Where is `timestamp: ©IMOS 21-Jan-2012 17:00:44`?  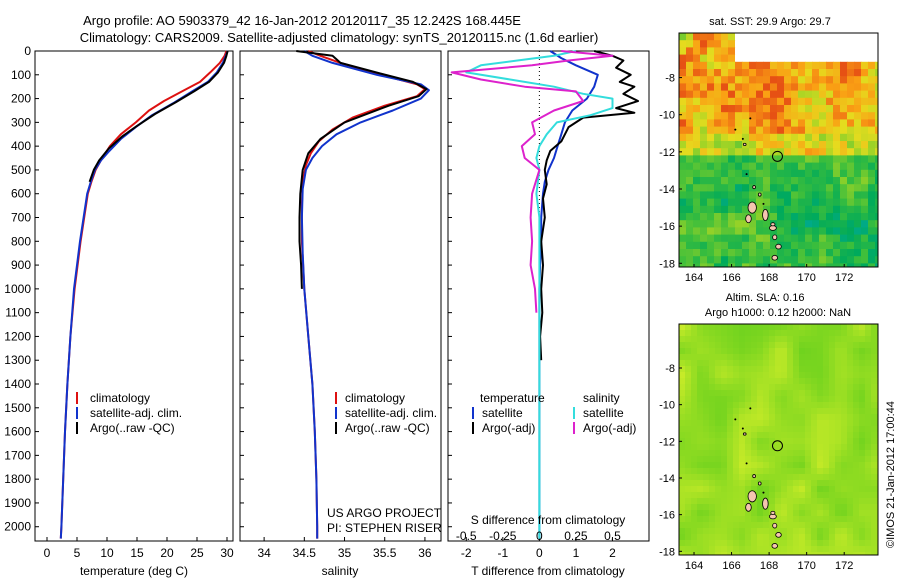 timestamp: ©IMOS 21-Jan-2012 17:00:44 is located at coordinates (891, 474).